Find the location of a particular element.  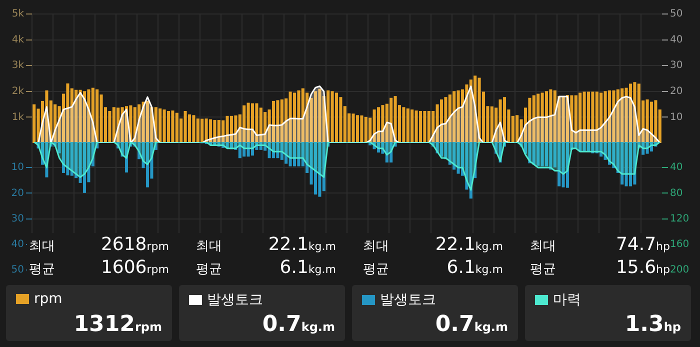

y2-tick-label: 200 is located at coordinates (680, 270).